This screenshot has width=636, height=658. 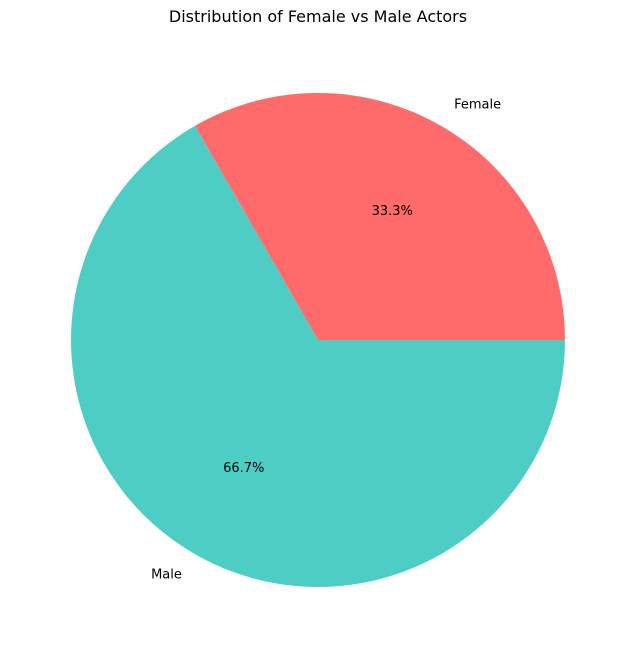 I want to click on chart-title: Distribution of Female vs Male Actors, so click(x=318, y=16).